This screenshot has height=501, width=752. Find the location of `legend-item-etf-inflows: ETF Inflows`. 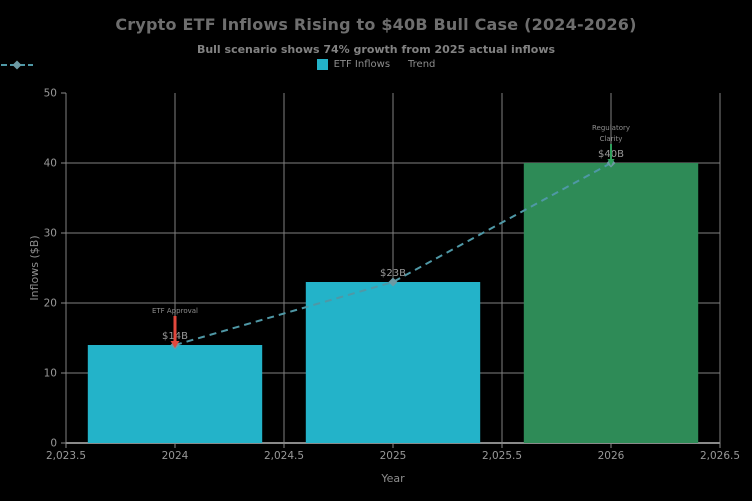

legend-item-etf-inflows: ETF Inflows is located at coordinates (353, 64).